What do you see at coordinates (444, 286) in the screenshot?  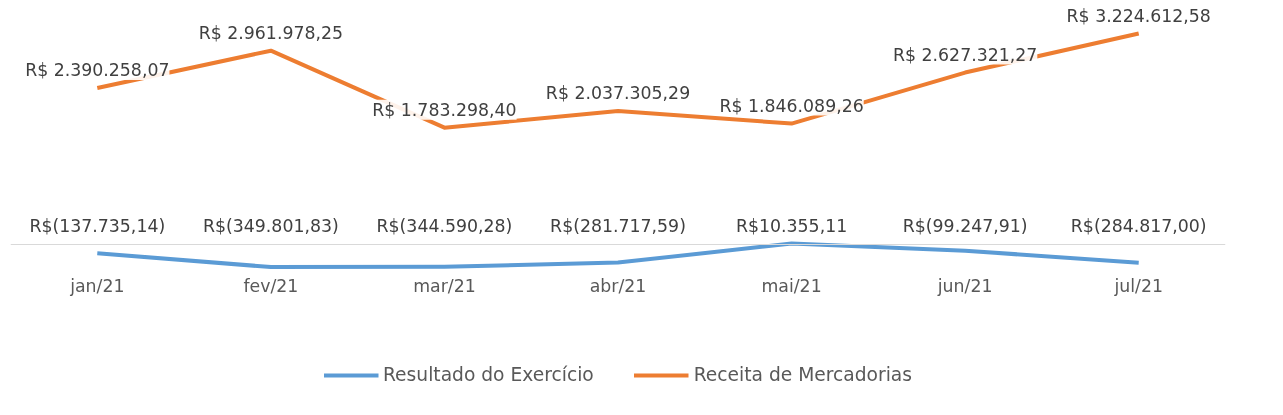 I see `x-tick-label: mar/21` at bounding box center [444, 286].